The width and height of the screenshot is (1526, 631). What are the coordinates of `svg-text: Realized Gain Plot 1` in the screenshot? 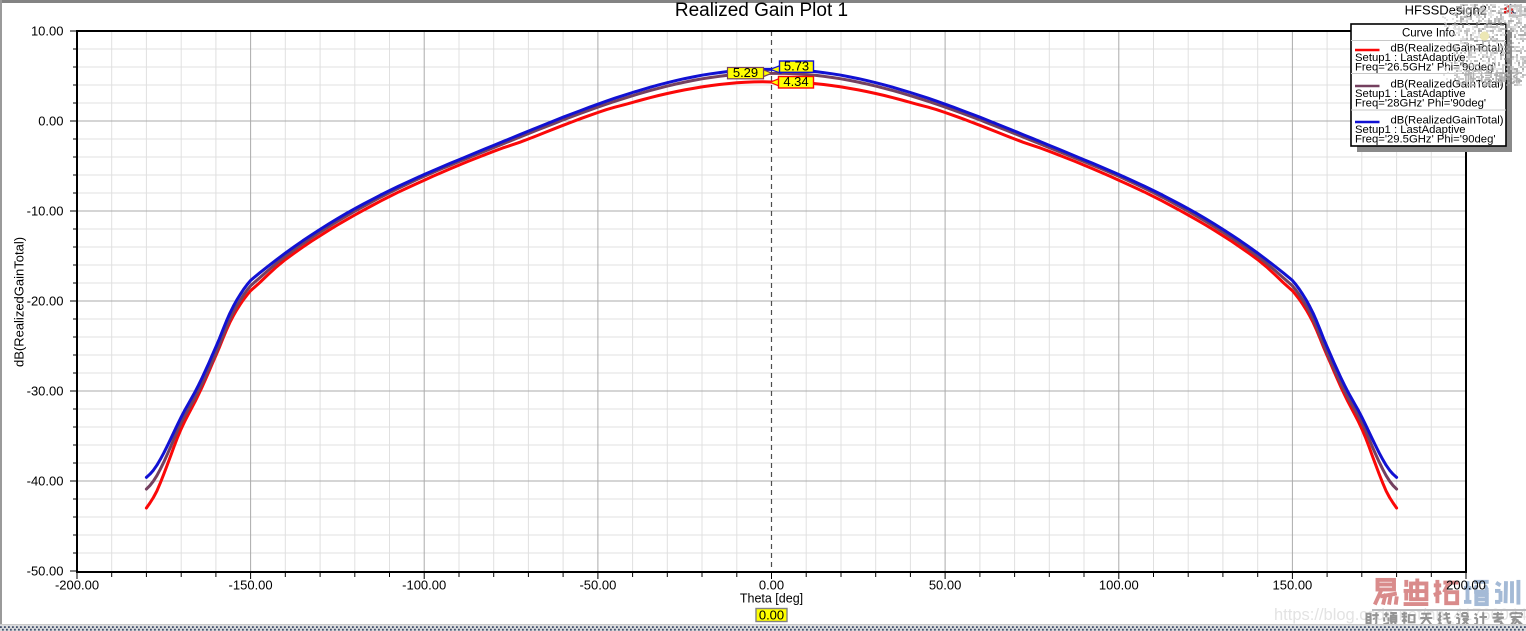 It's located at (761, 10).